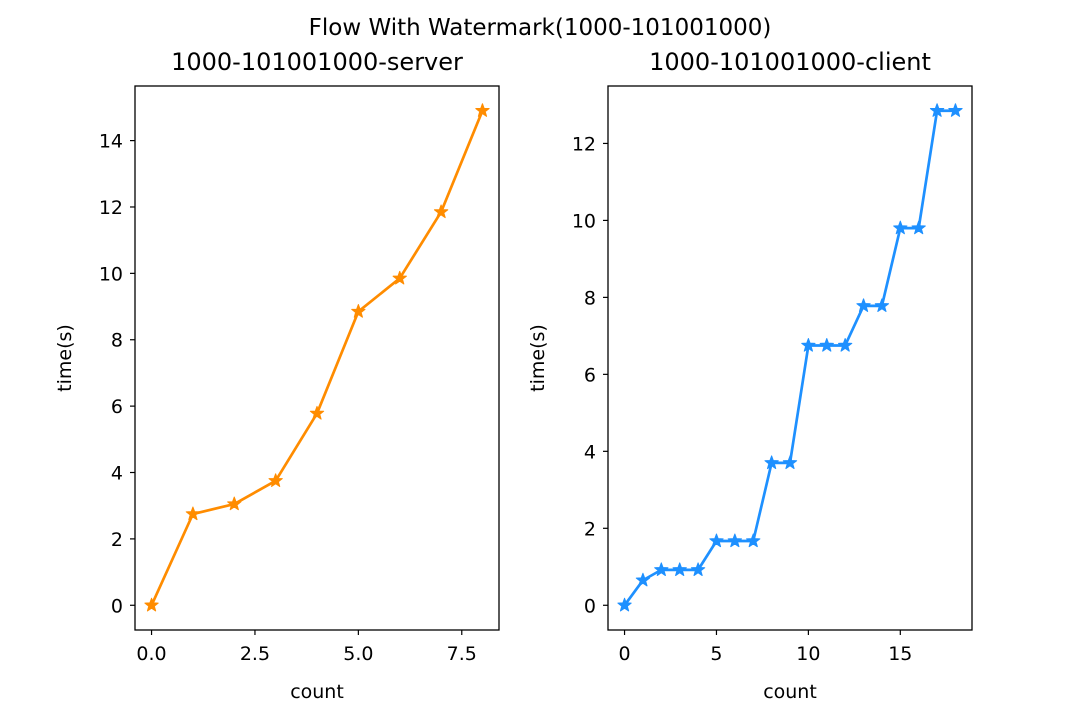 This screenshot has height=720, width=1080. I want to click on server-x-tick-label: 2.5, so click(255, 654).